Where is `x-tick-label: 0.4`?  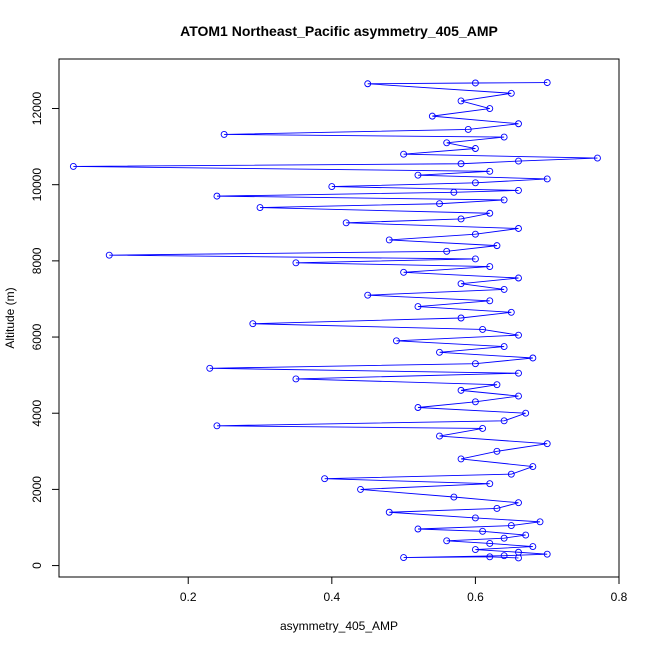 x-tick-label: 0.4 is located at coordinates (331, 597).